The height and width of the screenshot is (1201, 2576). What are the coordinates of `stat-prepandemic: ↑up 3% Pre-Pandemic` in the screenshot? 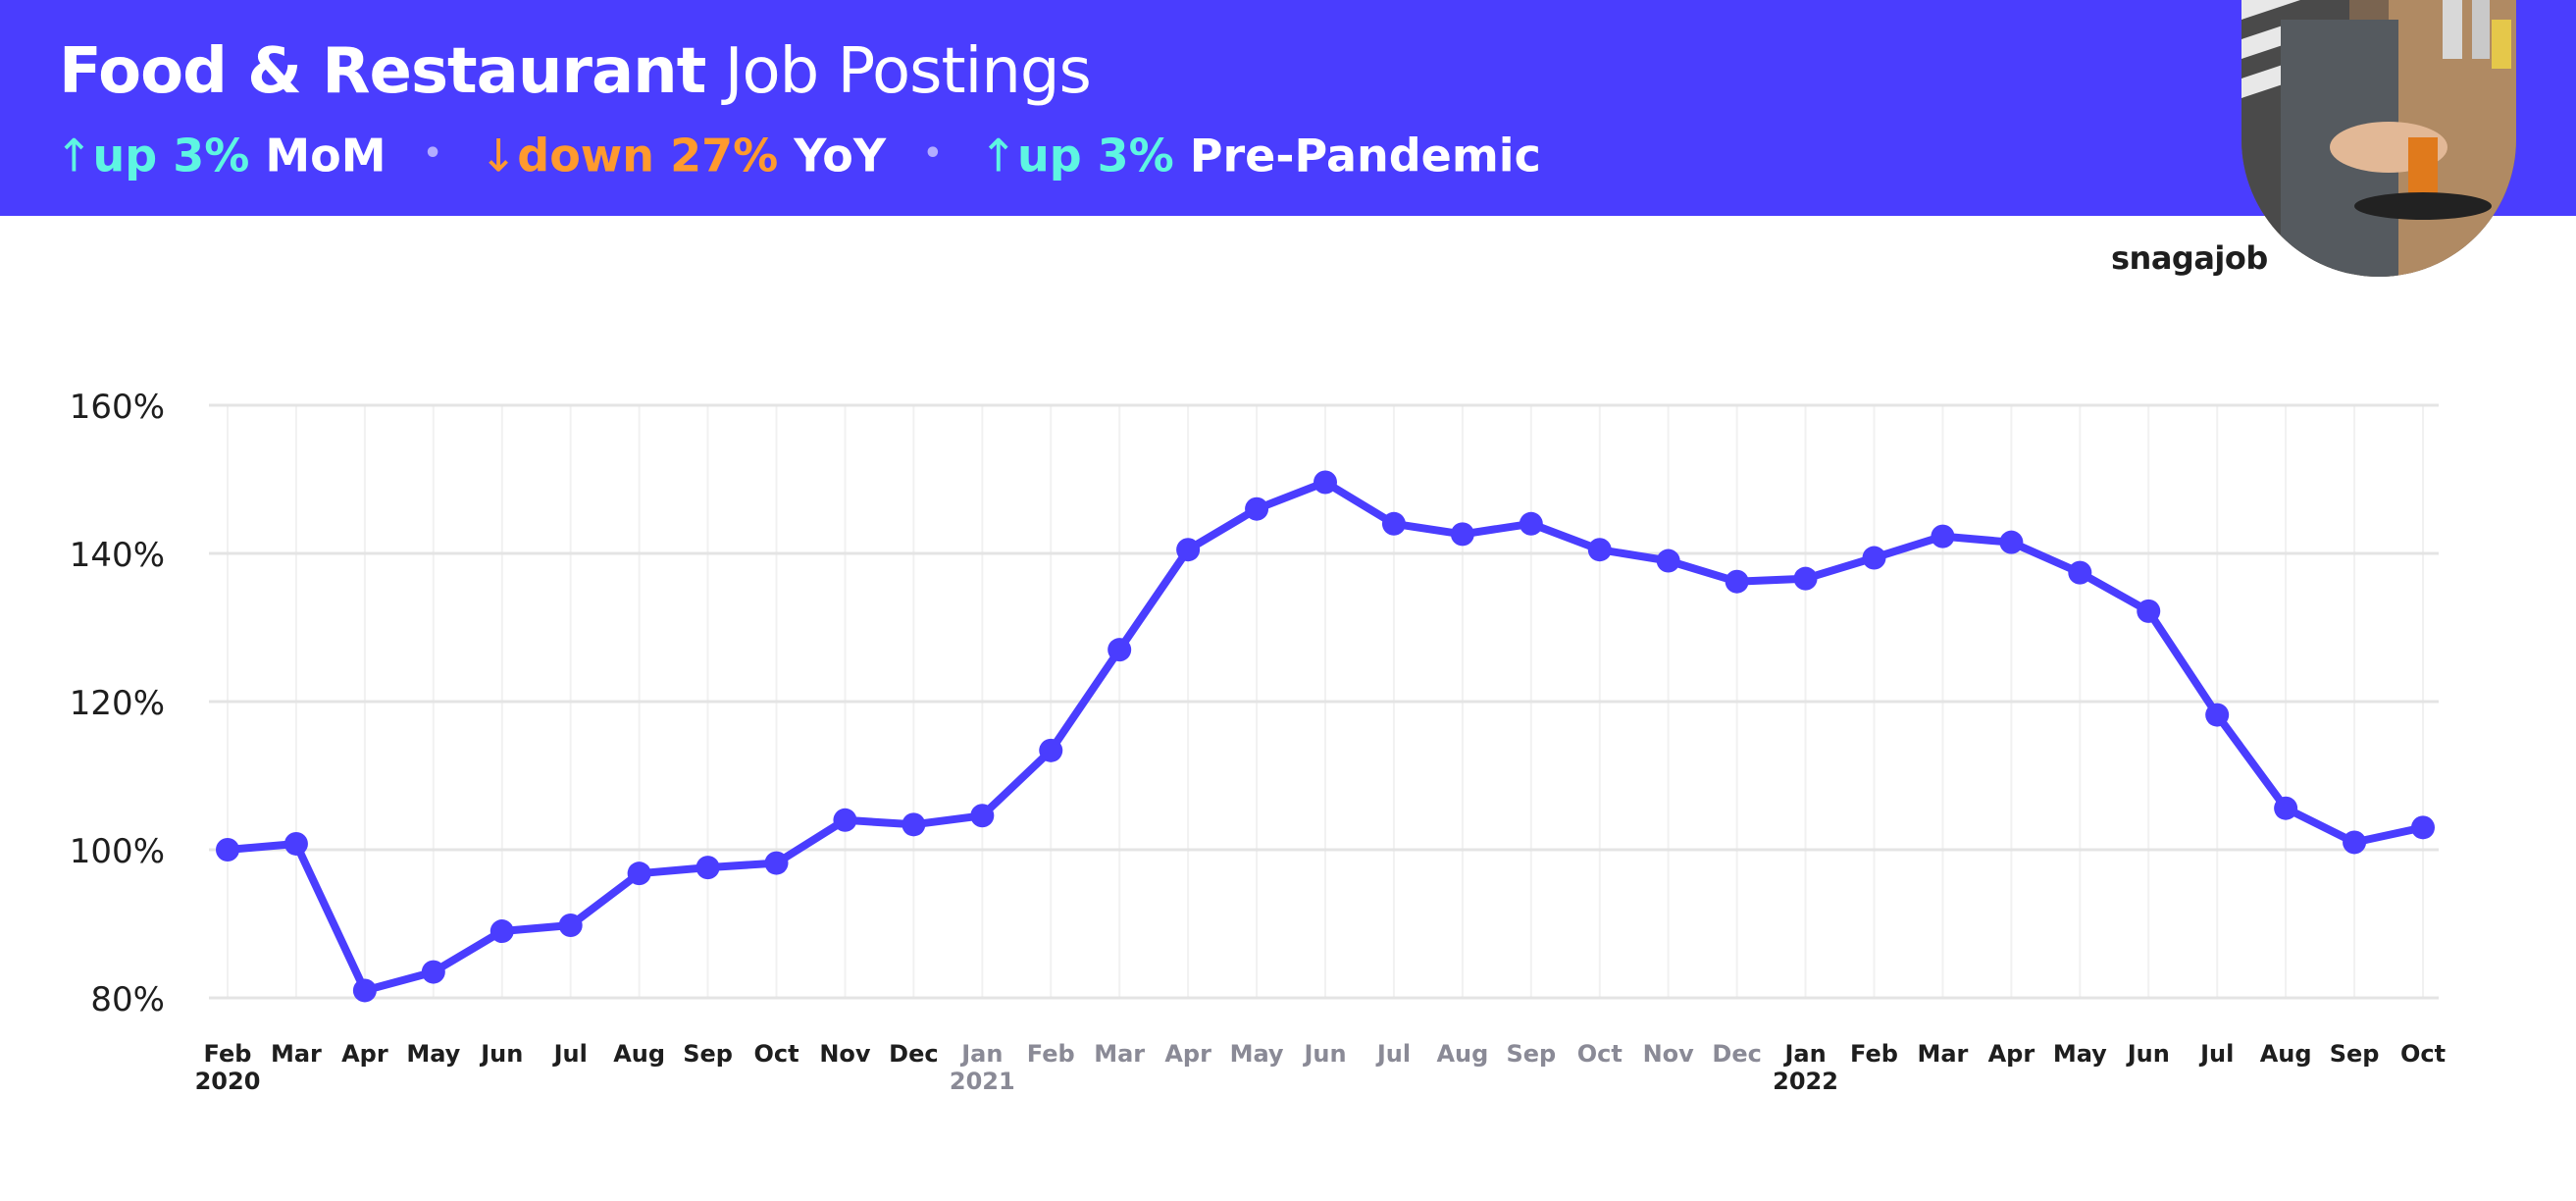 It's located at (1260, 154).